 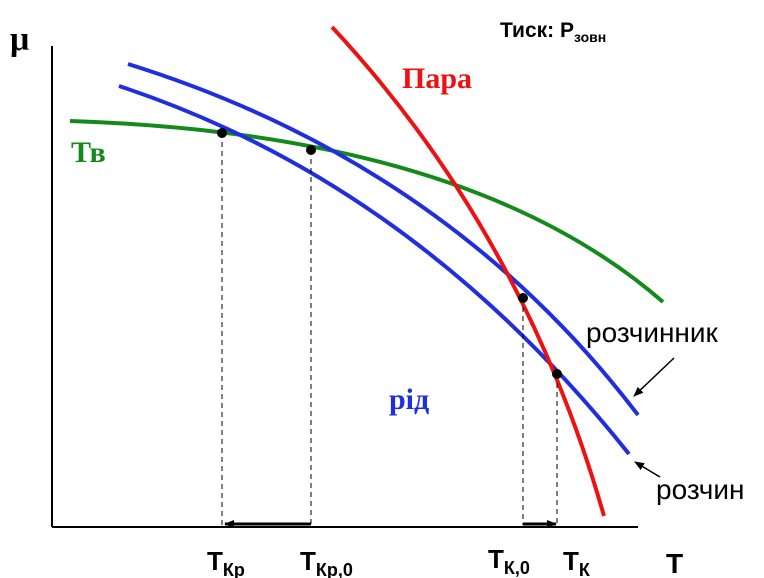 What do you see at coordinates (700, 489) in the screenshot?
I see `solution-label: розчин` at bounding box center [700, 489].